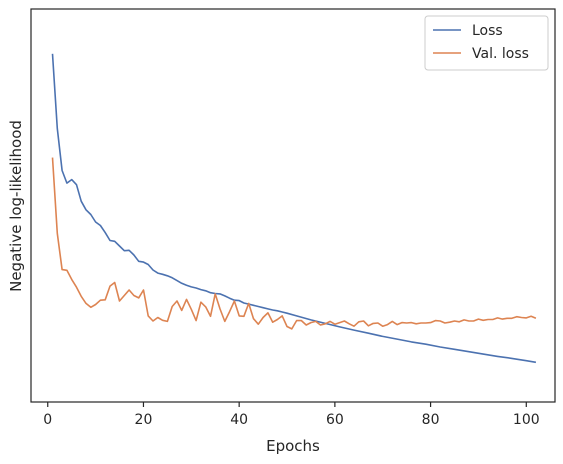 The width and height of the screenshot is (563, 464). I want to click on y-axis-label: Negative log-likelihood, so click(16, 206).